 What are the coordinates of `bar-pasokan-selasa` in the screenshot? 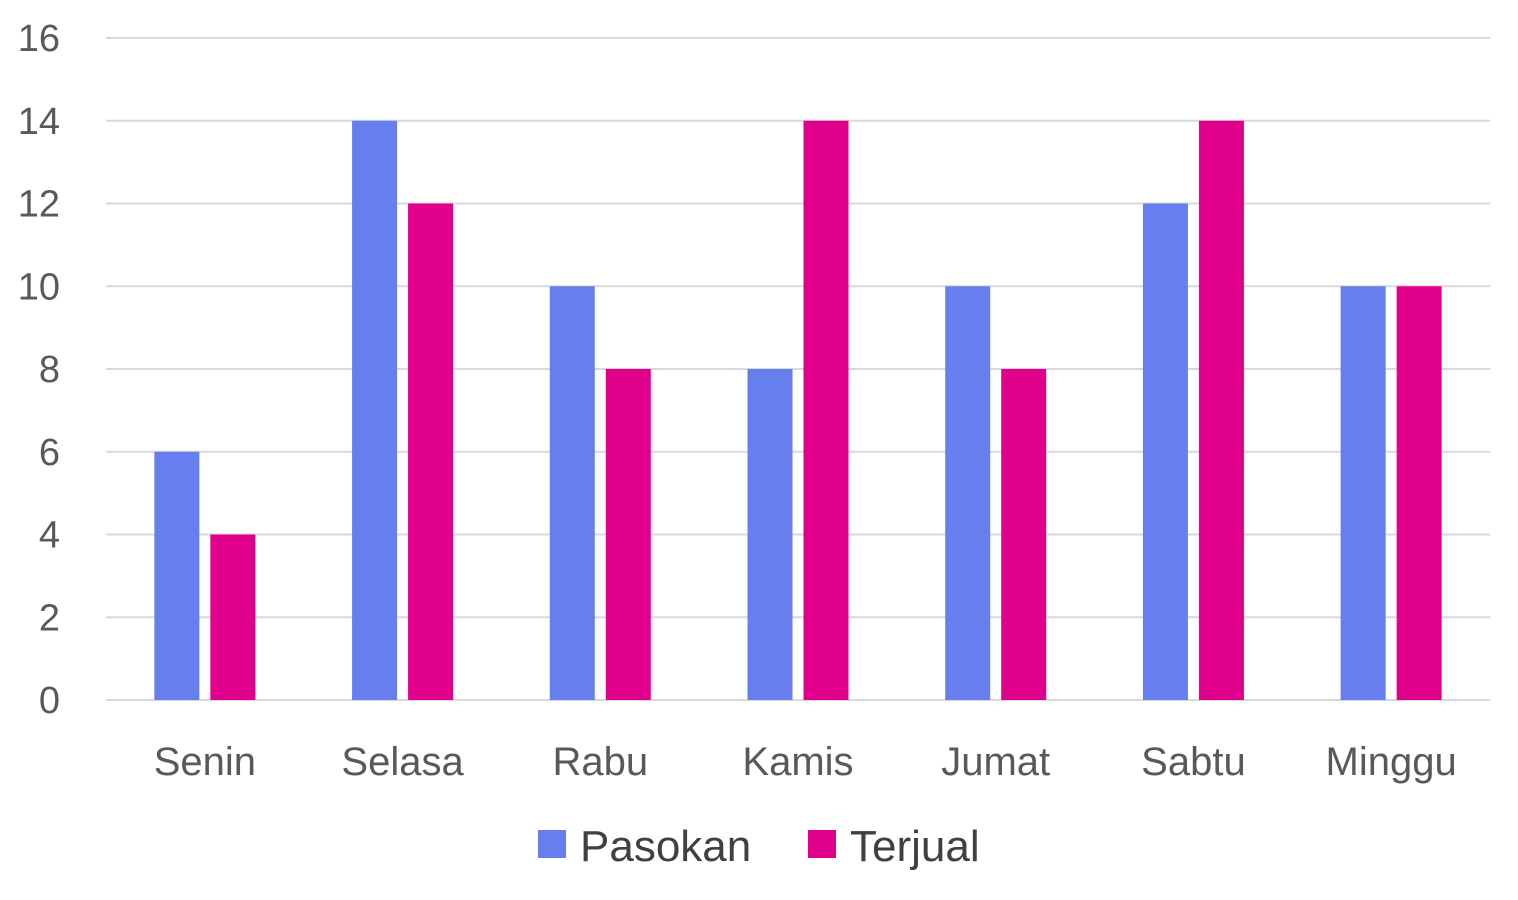 It's located at (375, 410).